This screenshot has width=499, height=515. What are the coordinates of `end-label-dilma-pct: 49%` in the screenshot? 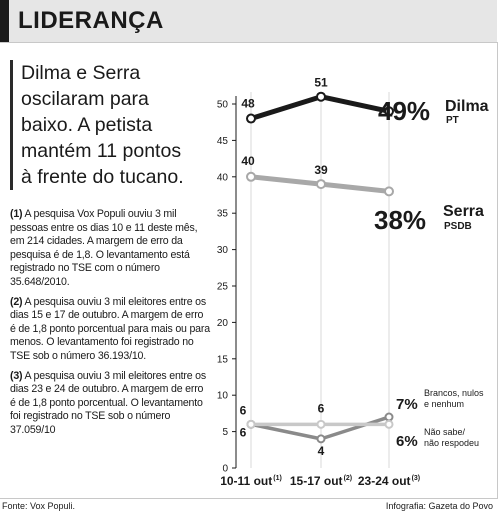 It's located at (404, 111).